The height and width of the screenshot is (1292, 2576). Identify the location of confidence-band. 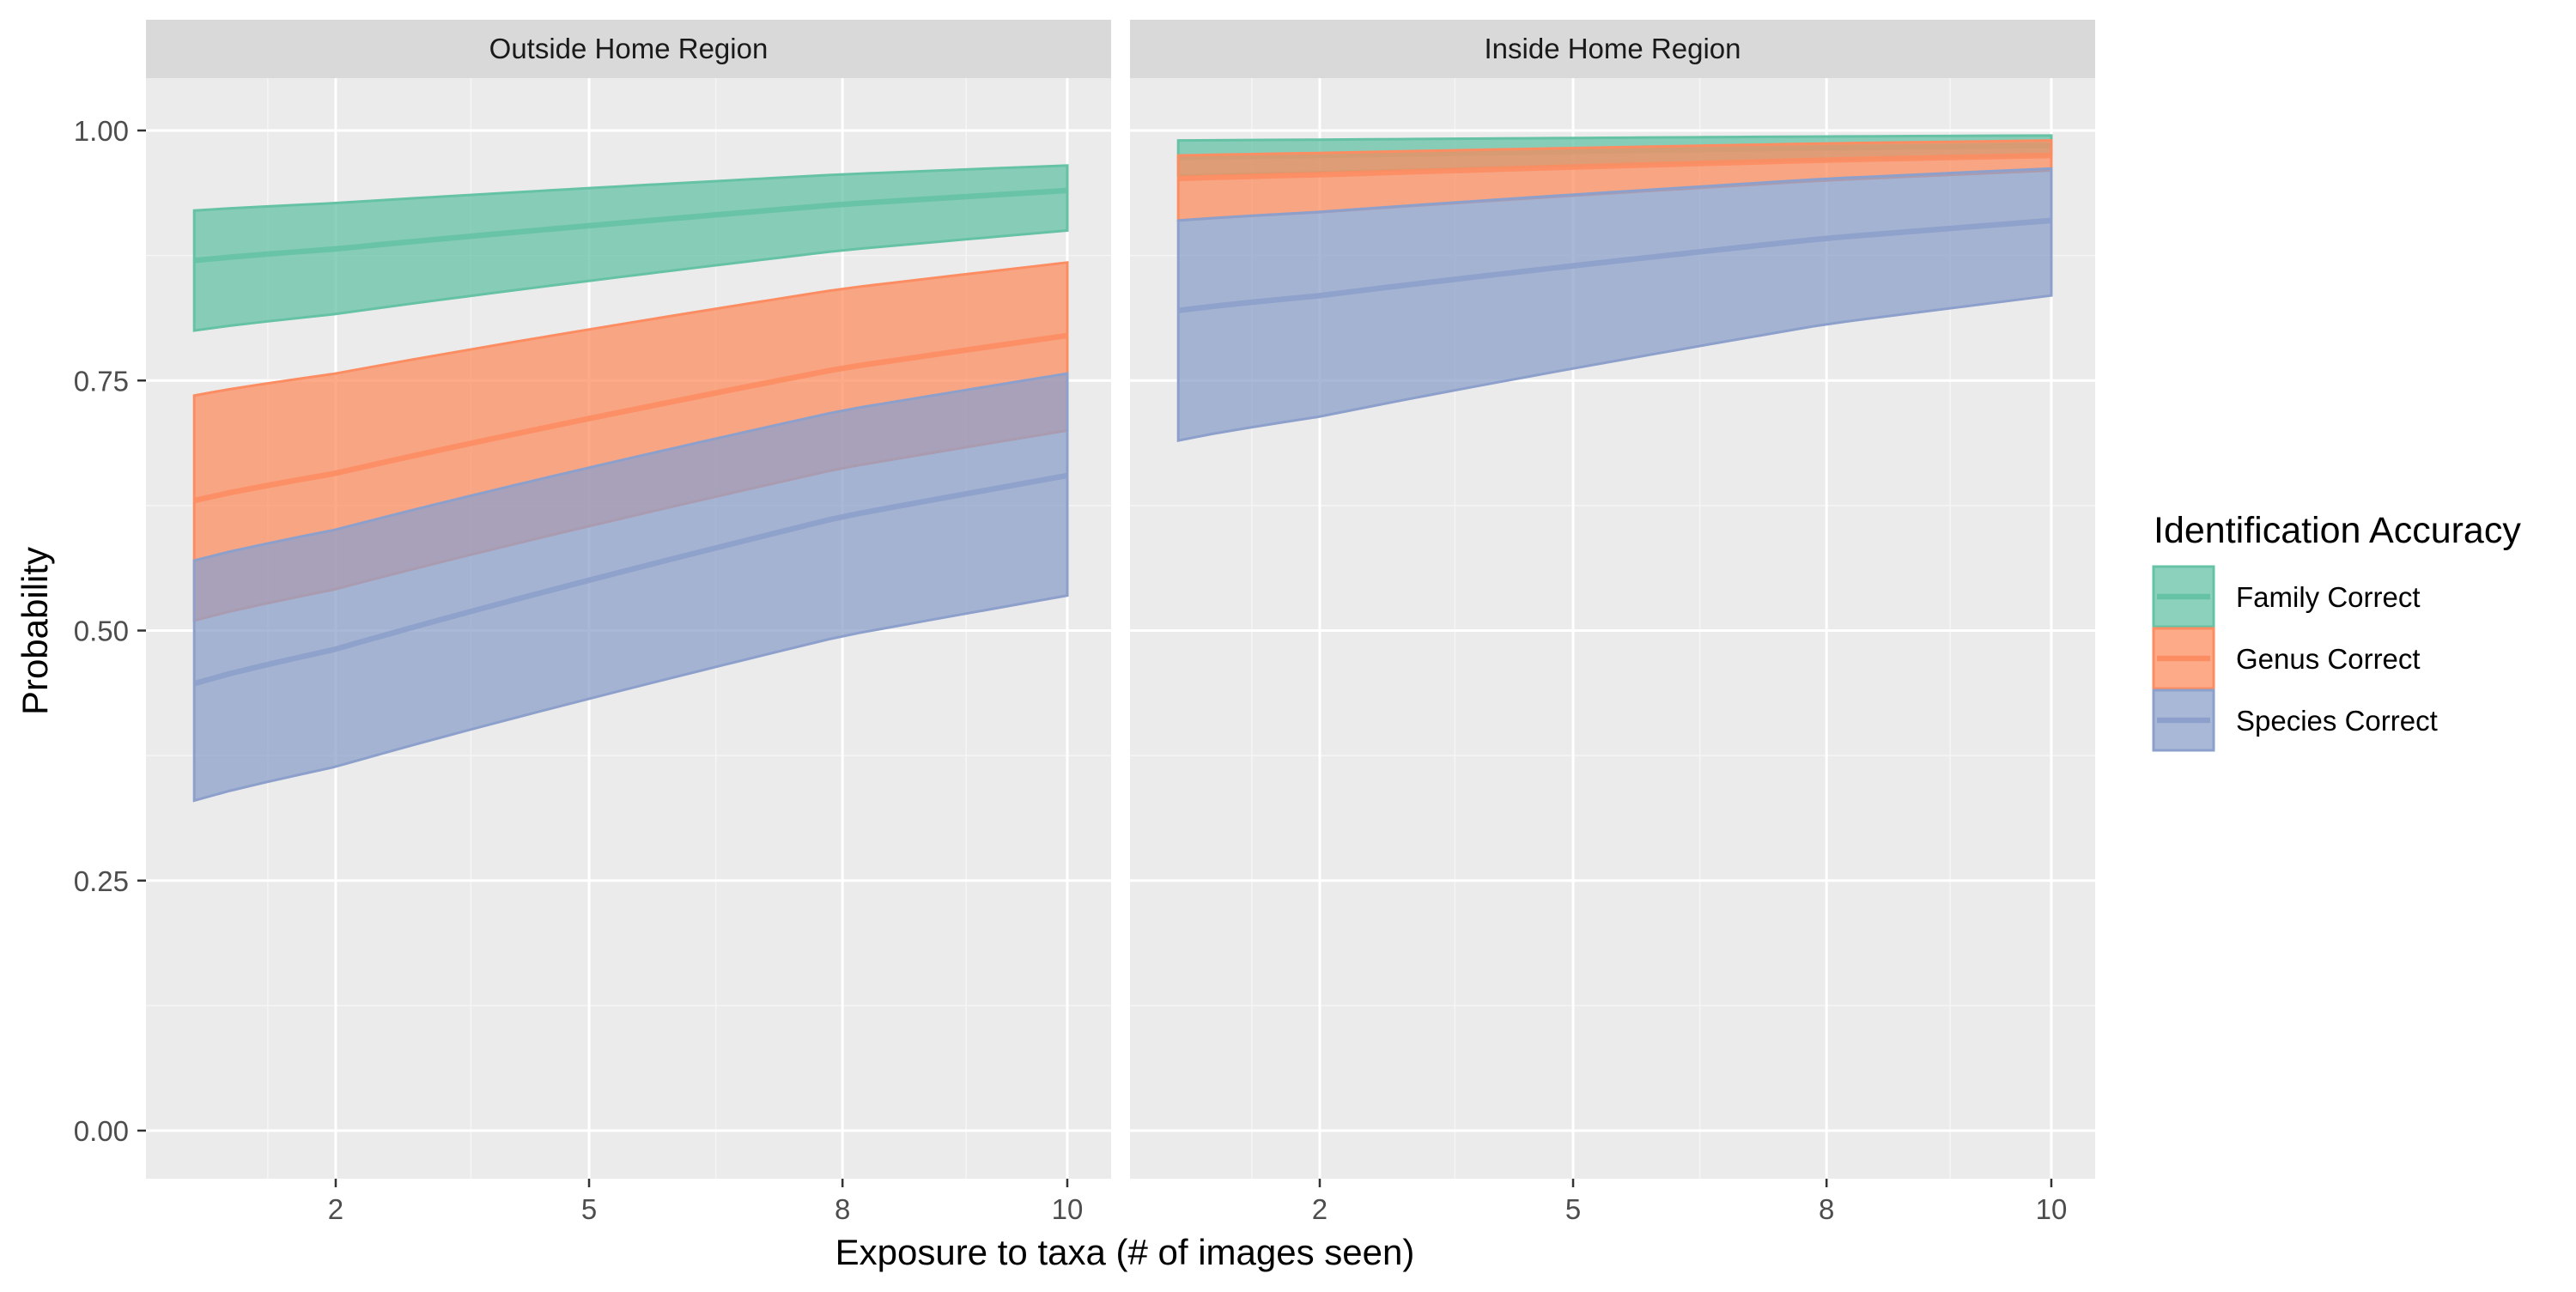
(630, 587).